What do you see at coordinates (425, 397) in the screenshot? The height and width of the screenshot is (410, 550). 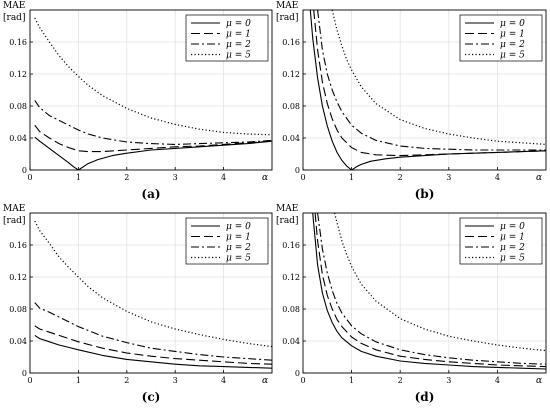 I see `panel-label: (d)` at bounding box center [425, 397].